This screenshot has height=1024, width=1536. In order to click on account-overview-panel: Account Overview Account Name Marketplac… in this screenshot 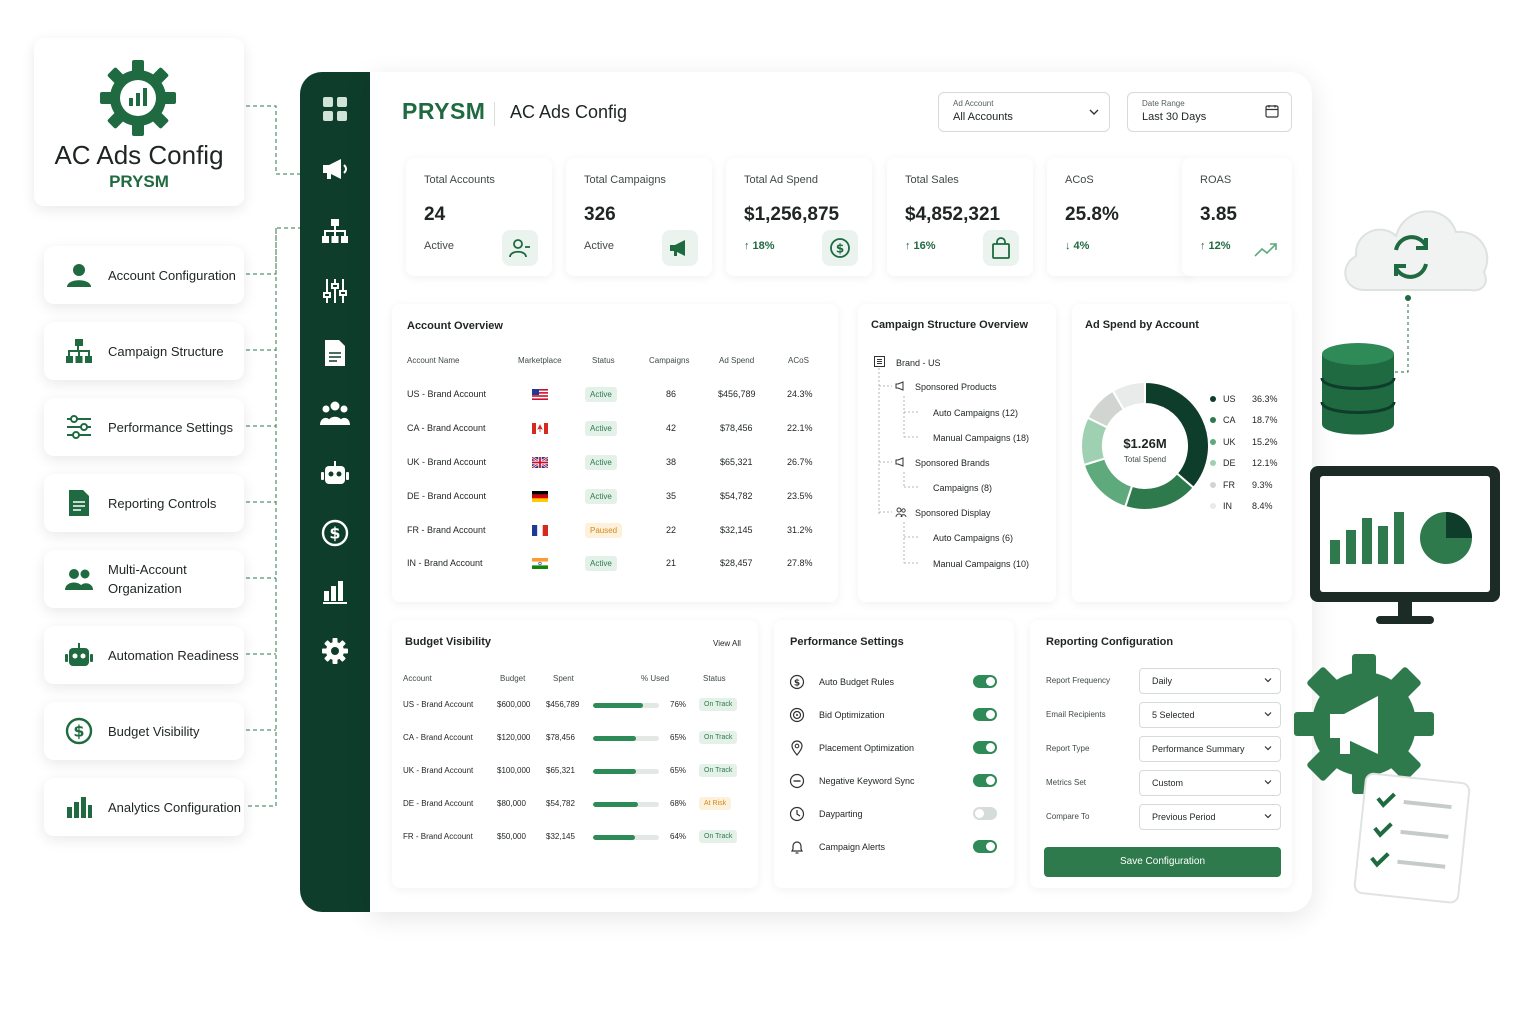, I will do `click(615, 453)`.